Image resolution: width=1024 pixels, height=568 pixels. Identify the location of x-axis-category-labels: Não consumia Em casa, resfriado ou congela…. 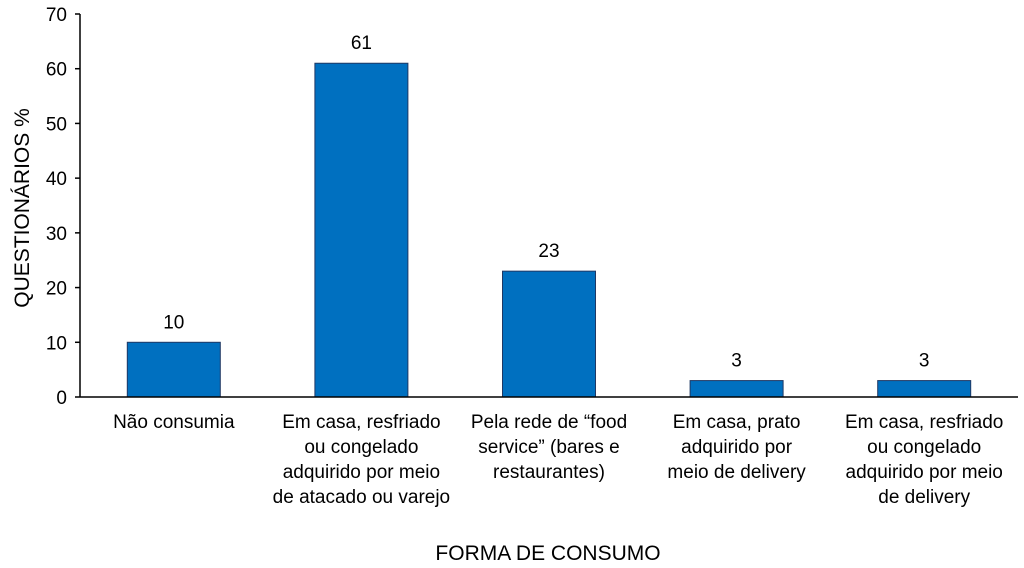
(558, 460).